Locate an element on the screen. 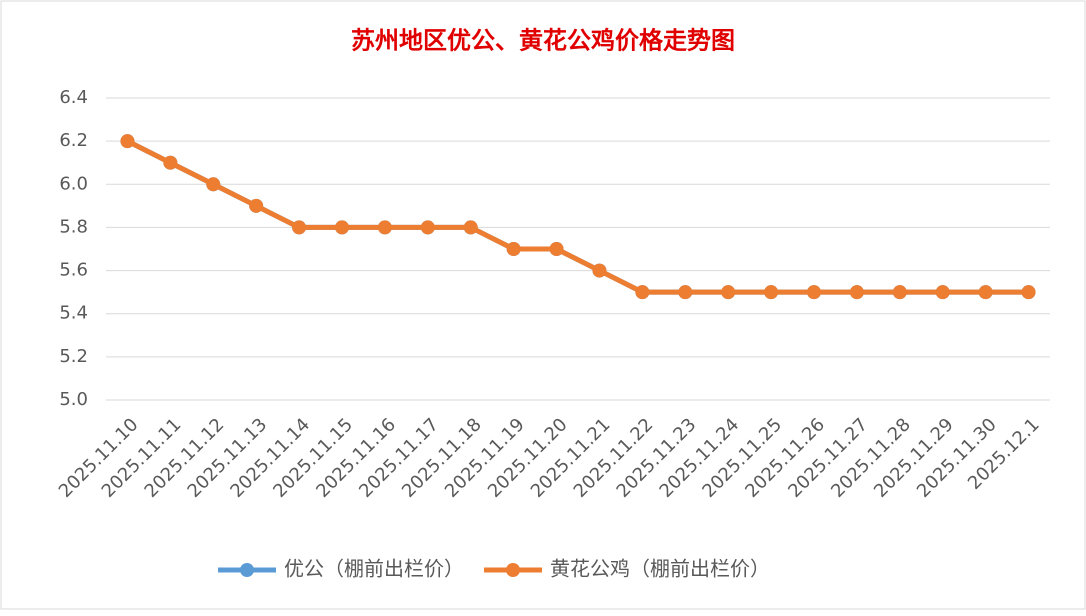 The width and height of the screenshot is (1086, 616). y-tick-label: 6.2 is located at coordinates (73, 140).